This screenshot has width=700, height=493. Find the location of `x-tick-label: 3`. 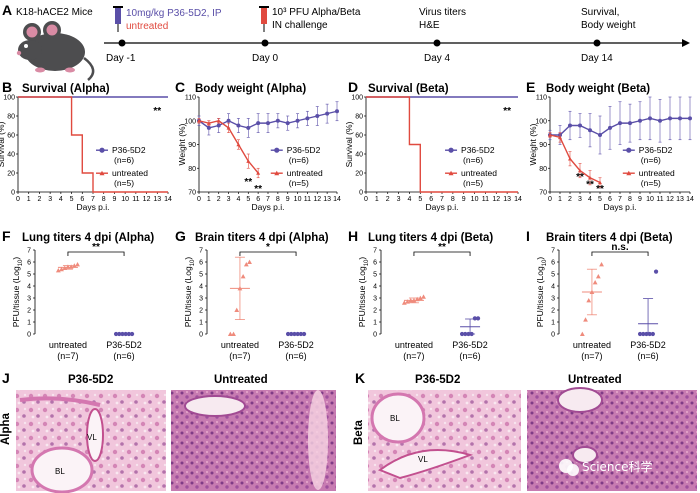

x-tick-label: 3 is located at coordinates (50, 199).